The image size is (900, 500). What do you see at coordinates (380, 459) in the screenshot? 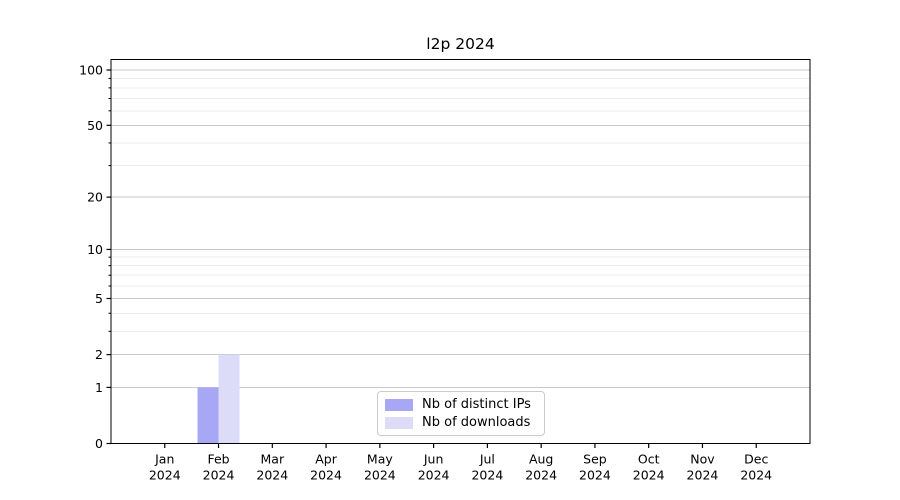
I see `x-tick-label-month: May` at bounding box center [380, 459].